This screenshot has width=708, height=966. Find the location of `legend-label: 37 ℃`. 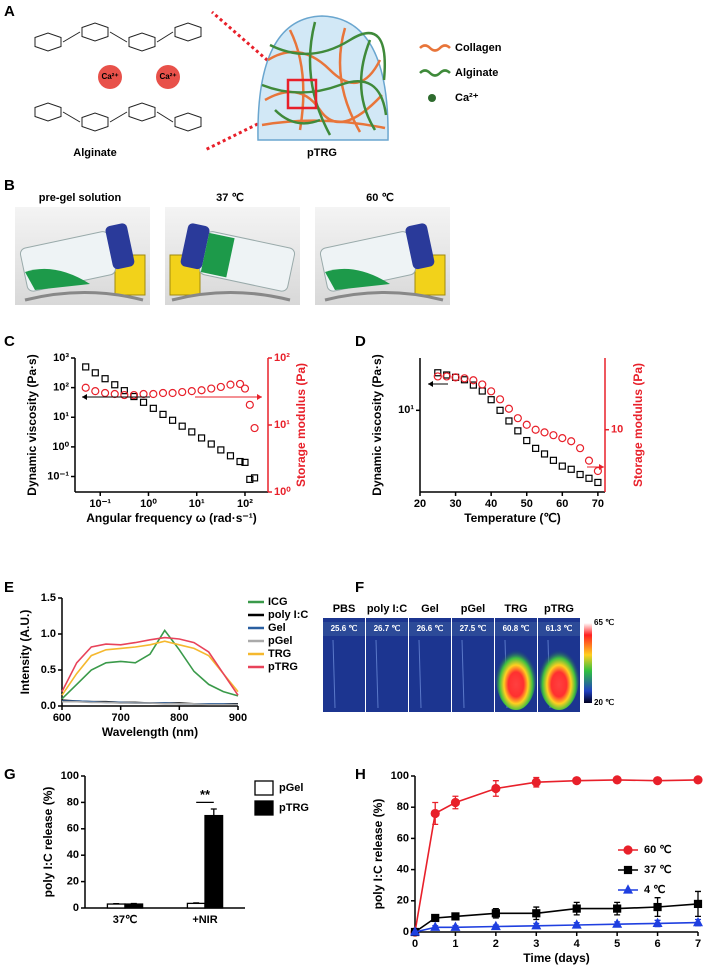

legend-label: 37 ℃ is located at coordinates (658, 870).